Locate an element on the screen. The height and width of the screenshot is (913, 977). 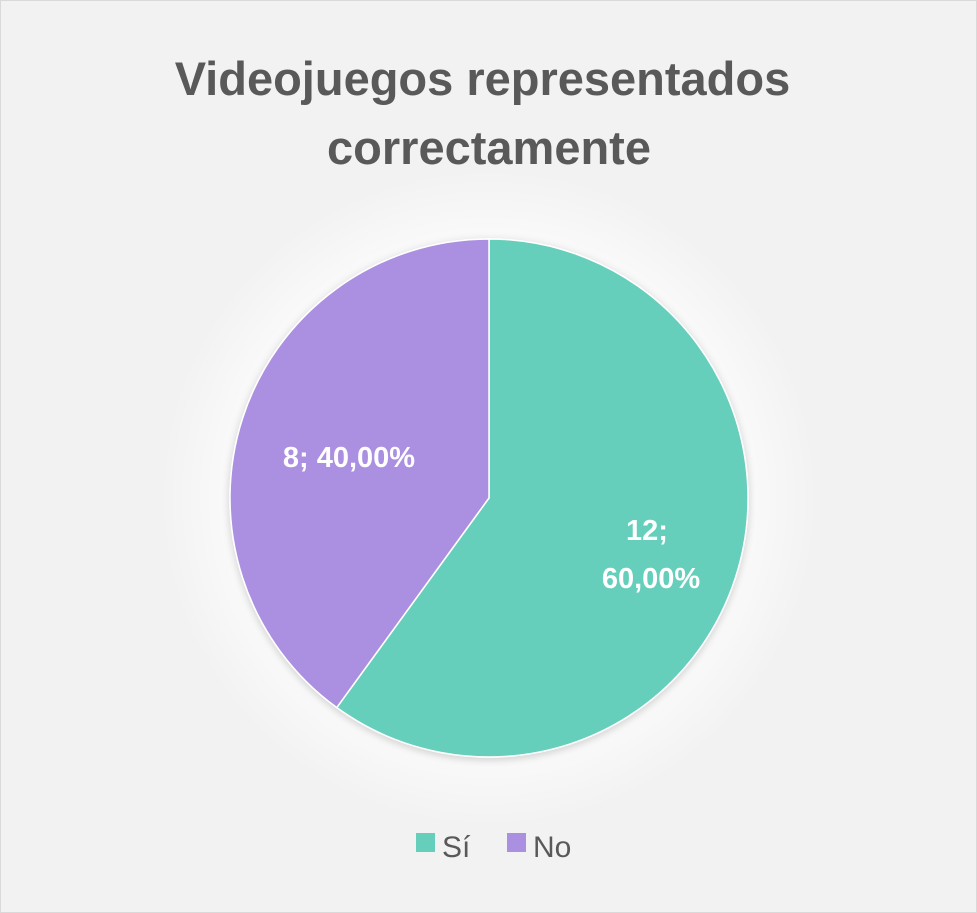
pie-slice-no is located at coordinates (359, 473).